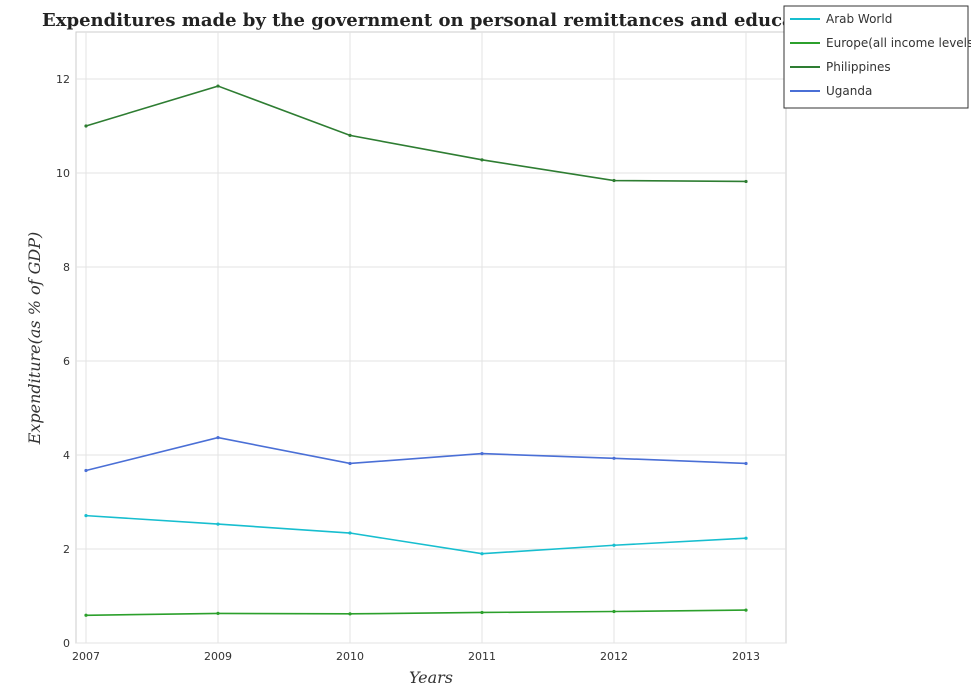 The image size is (971, 700). What do you see at coordinates (482, 656) in the screenshot?
I see `x-tick-label: 2011` at bounding box center [482, 656].